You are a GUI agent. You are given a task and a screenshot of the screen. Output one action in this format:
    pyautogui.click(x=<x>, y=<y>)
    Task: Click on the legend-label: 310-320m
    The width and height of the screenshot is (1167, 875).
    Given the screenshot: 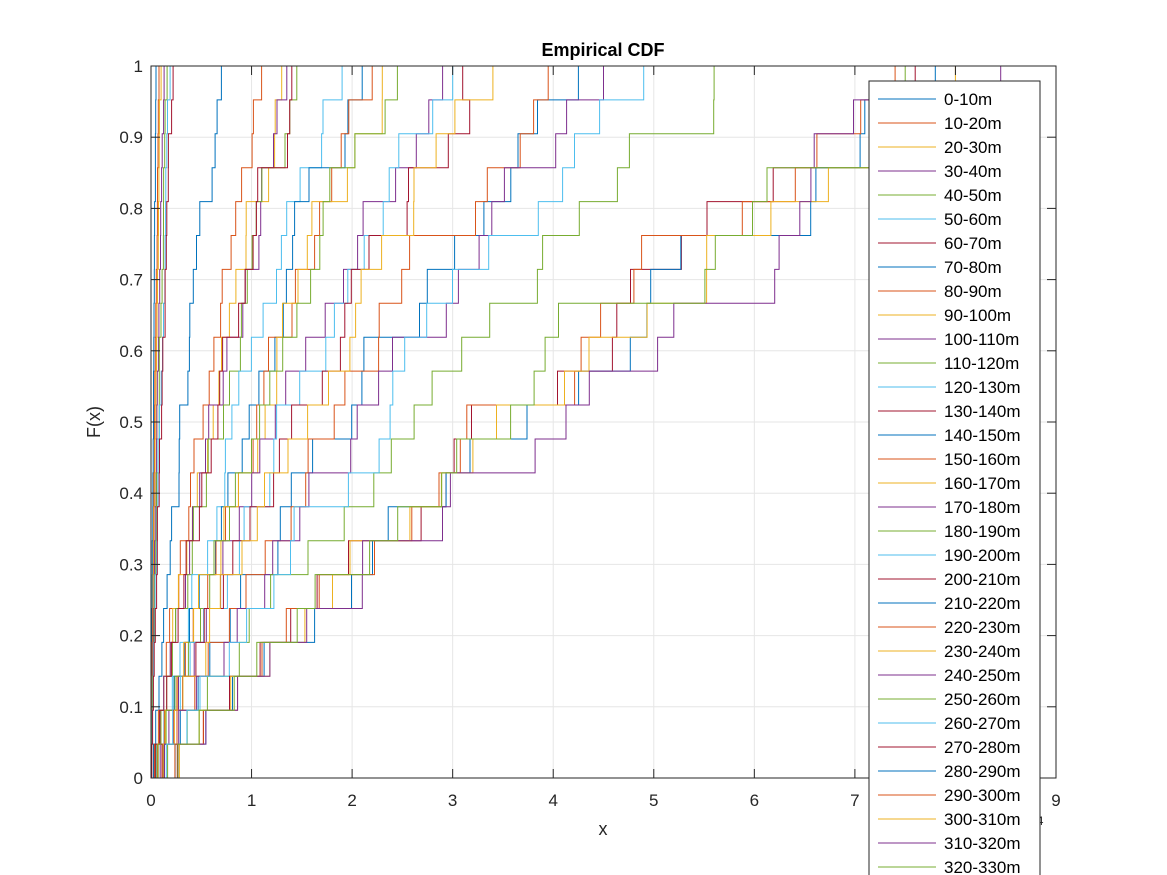 What is the action you would take?
    pyautogui.click(x=982, y=843)
    